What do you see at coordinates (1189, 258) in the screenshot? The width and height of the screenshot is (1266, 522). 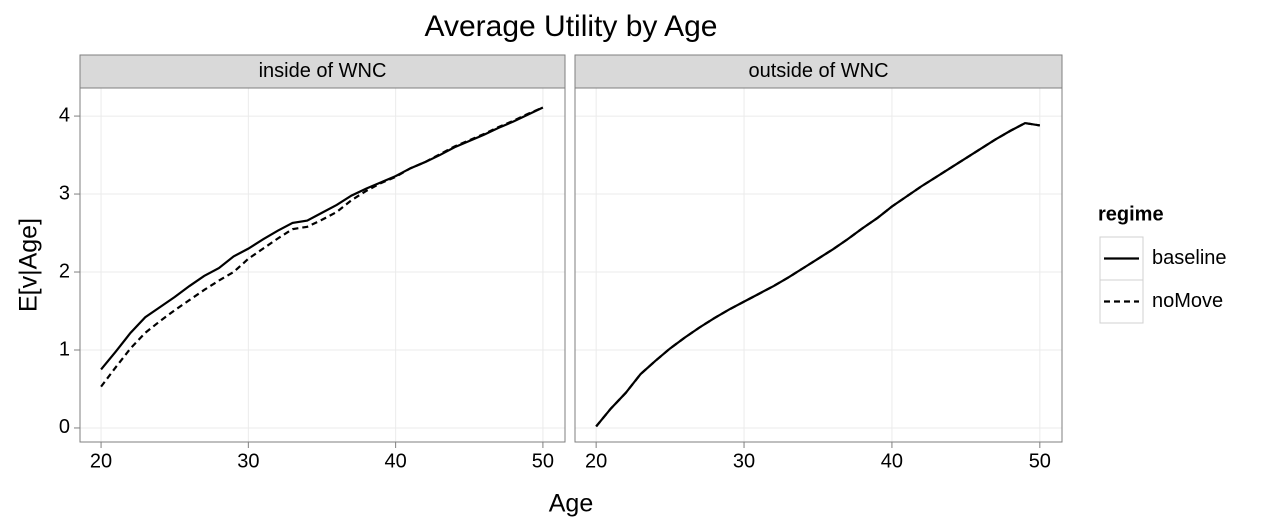 I see `legend-label: baseline` at bounding box center [1189, 258].